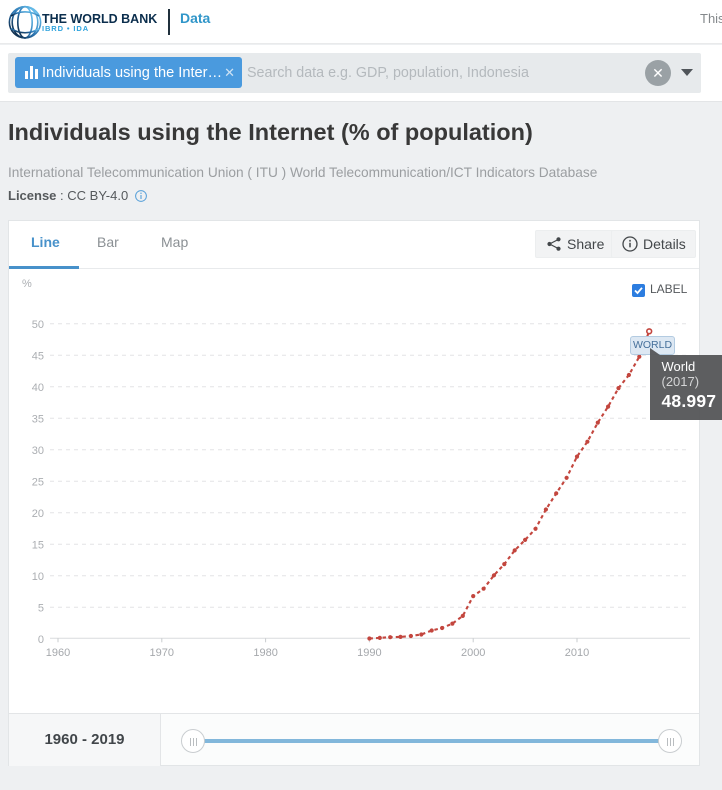 This screenshot has width=722, height=790. I want to click on svg-text: 20, so click(38, 514).